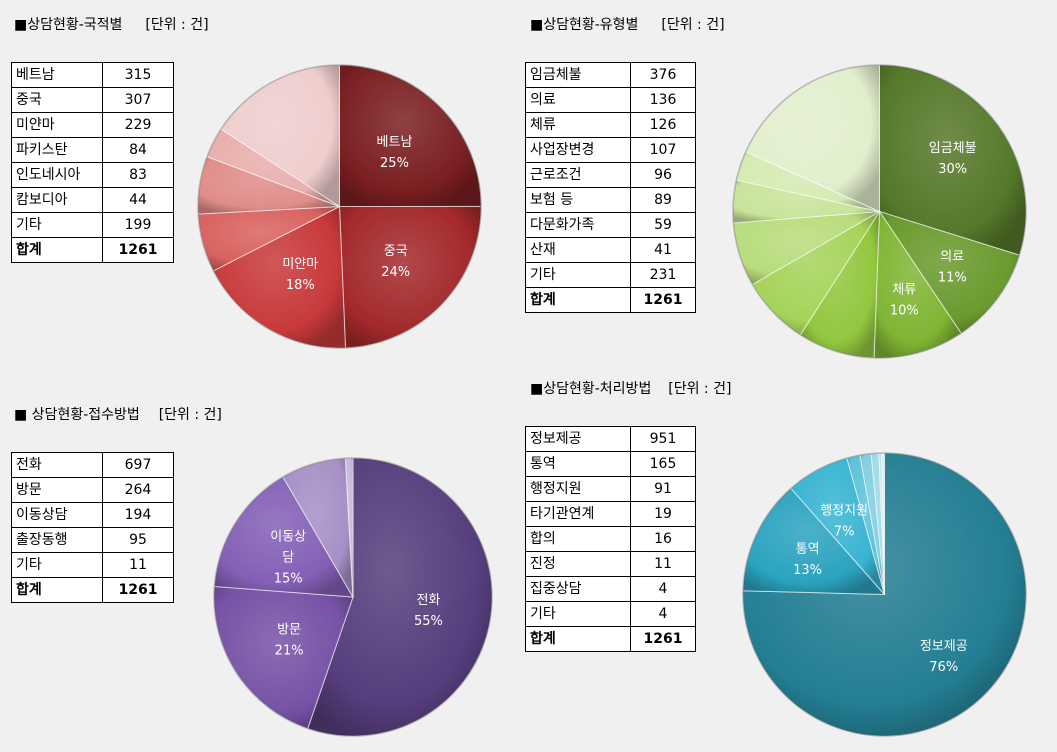 This screenshot has width=1057, height=752. I want to click on chart-title-intake: ■ 상담현황-접수방법 [단위 : 건], so click(118, 414).